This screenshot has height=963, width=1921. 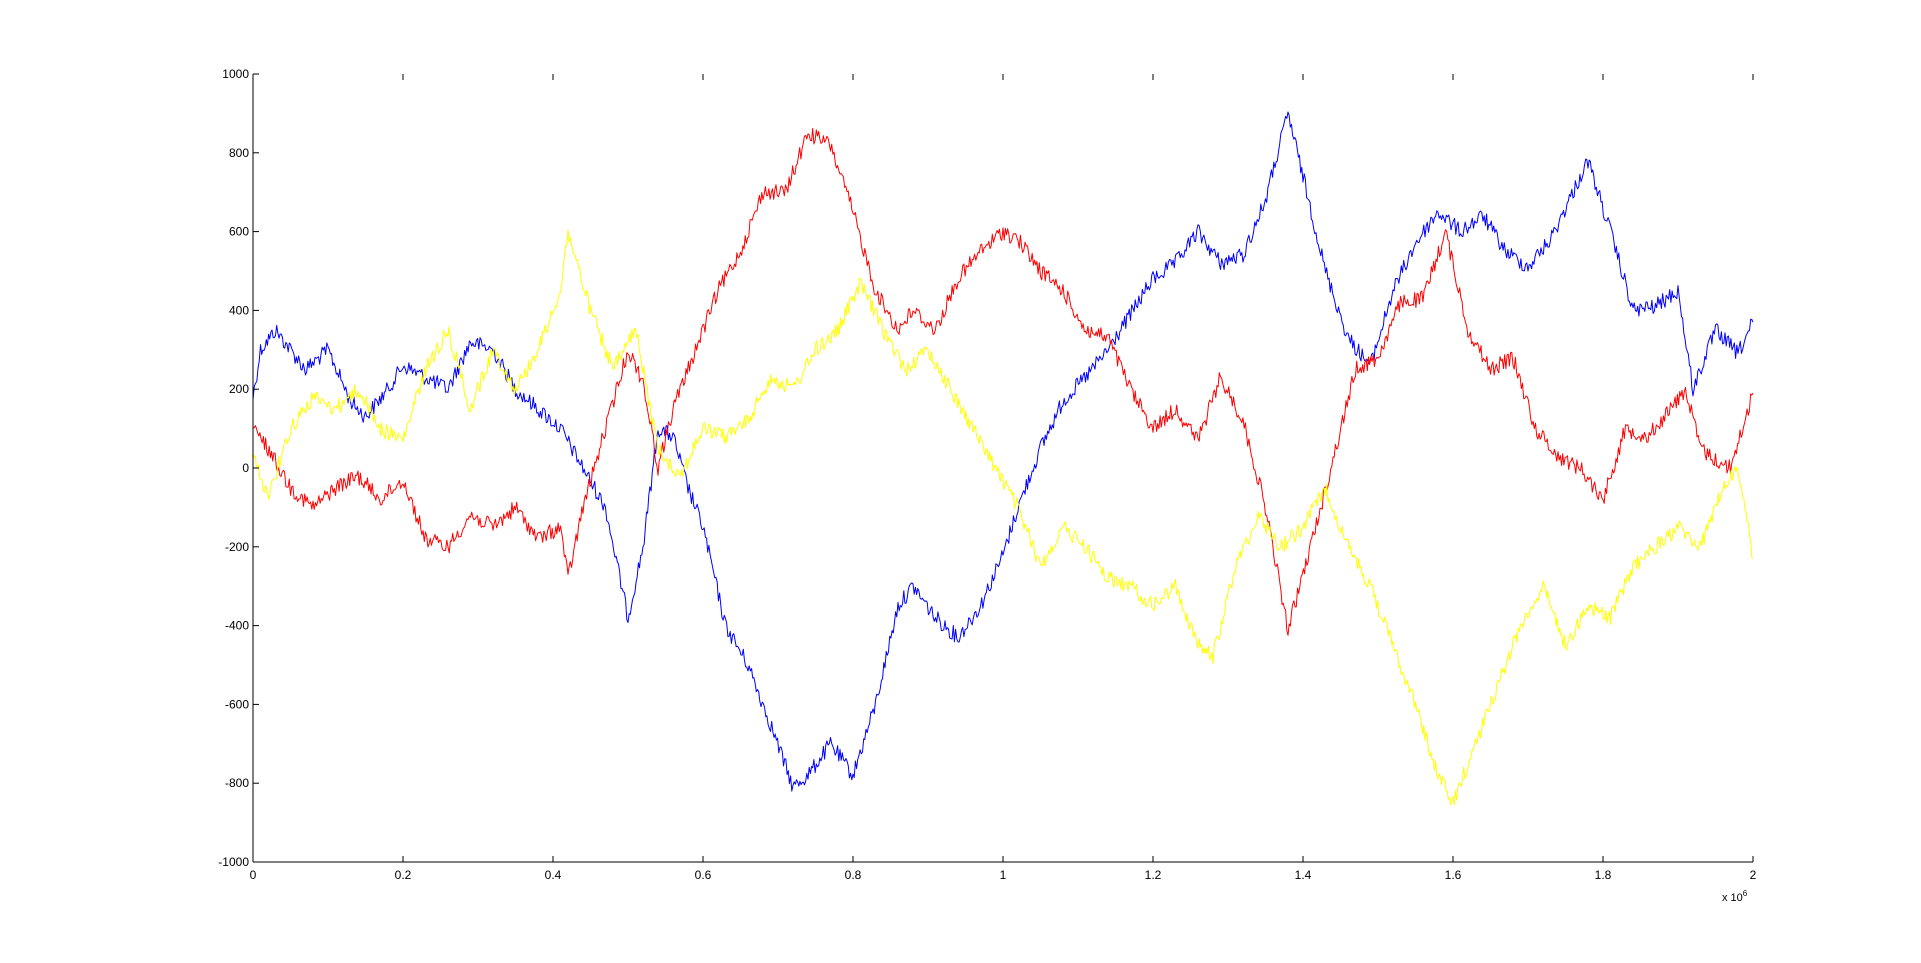 I want to click on x-tick-label: 1.6, so click(x=1453, y=875).